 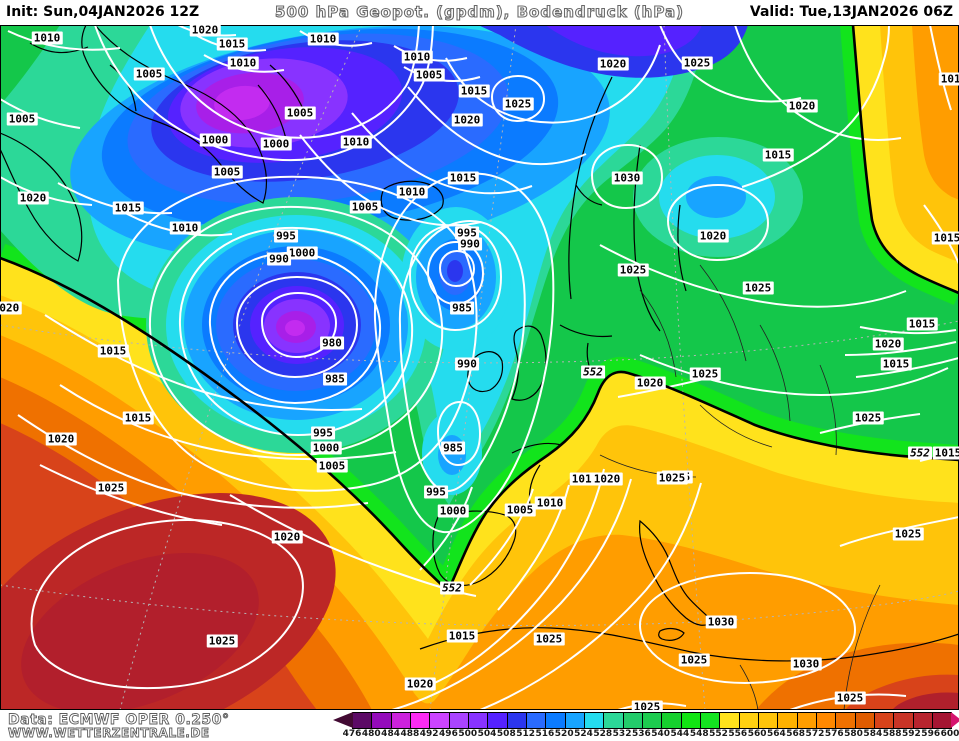 What do you see at coordinates (661, 734) in the screenshot?
I see `colorbar-tick-label: 540` at bounding box center [661, 734].